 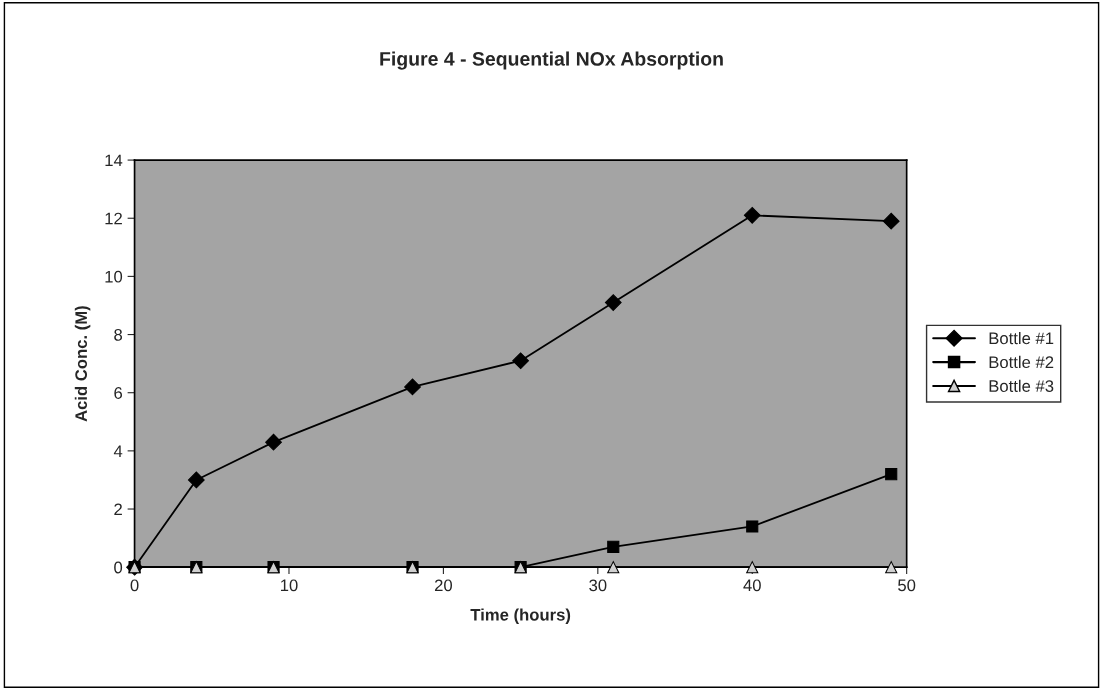 What do you see at coordinates (118, 334) in the screenshot?
I see `y-tick-label: 8` at bounding box center [118, 334].